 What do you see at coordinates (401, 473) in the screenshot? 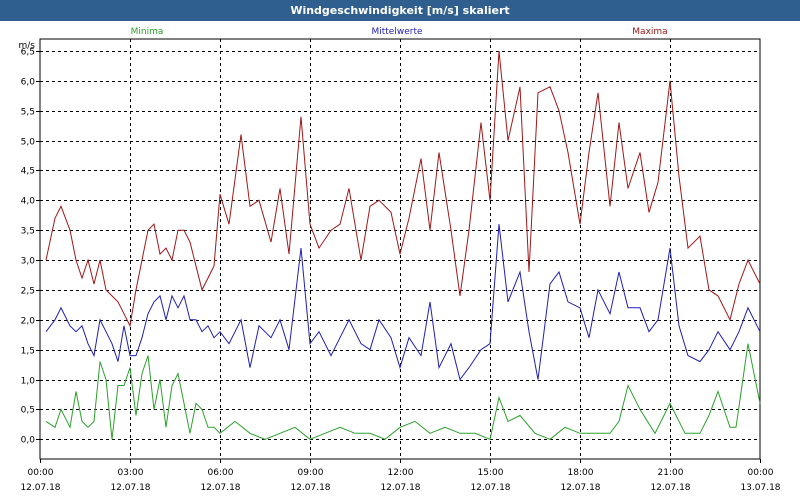
I see `x-tick-time: 12:00` at bounding box center [401, 473].